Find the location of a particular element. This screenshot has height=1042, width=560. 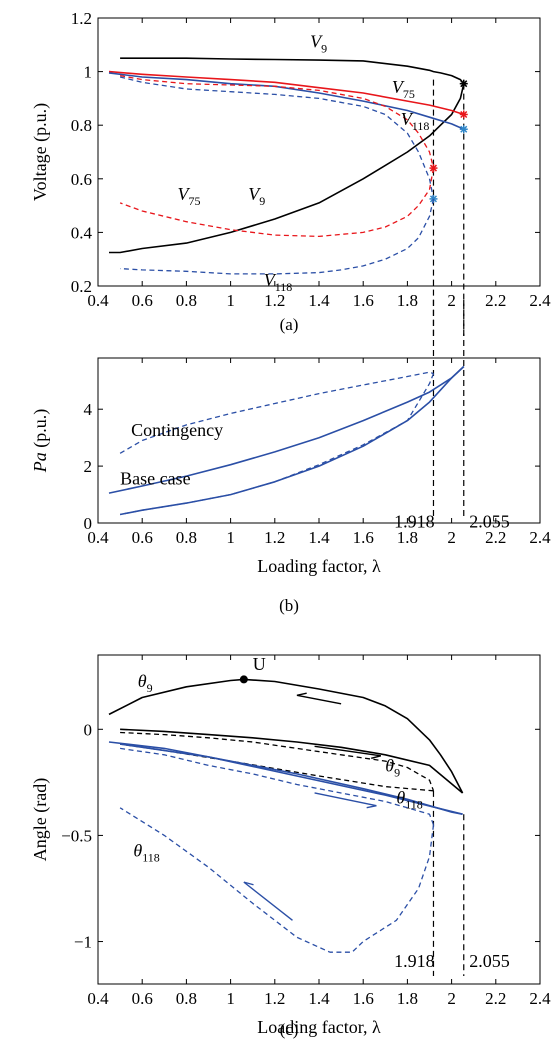

plot-frame is located at coordinates (319, 440).